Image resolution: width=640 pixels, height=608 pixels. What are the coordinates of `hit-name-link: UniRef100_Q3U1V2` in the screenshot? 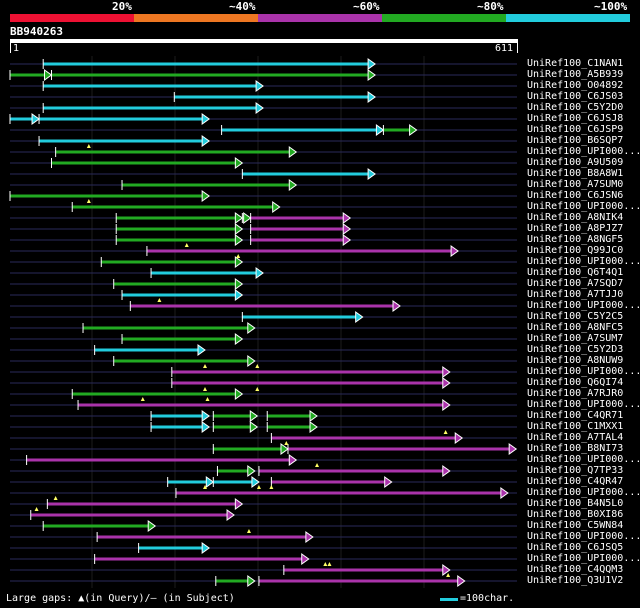 It's located at (575, 580).